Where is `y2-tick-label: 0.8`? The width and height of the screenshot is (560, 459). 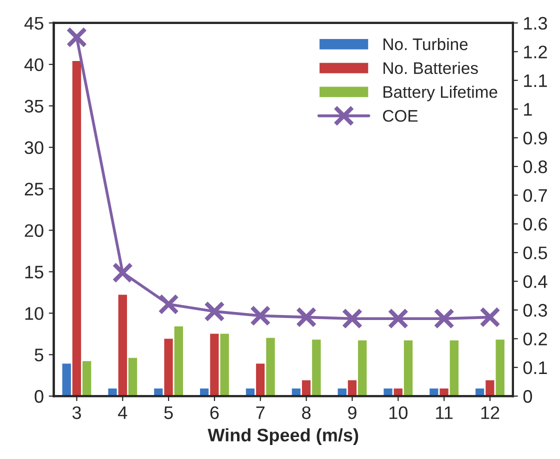
y2-tick-label: 0.8 is located at coordinates (535, 167).